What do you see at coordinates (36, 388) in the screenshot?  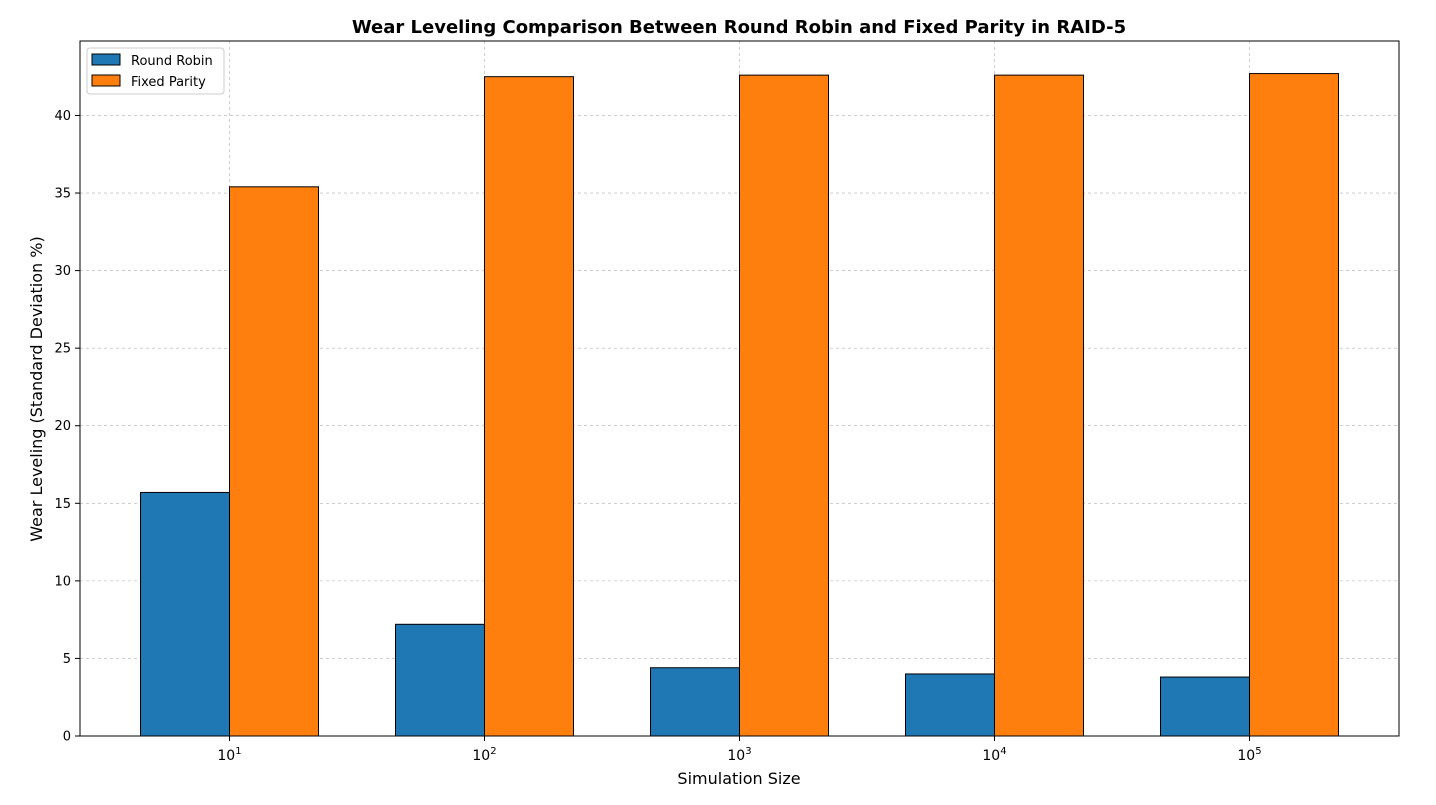 I see `y-axis-label: Wear Leveling (Standard Deviation %)` at bounding box center [36, 388].